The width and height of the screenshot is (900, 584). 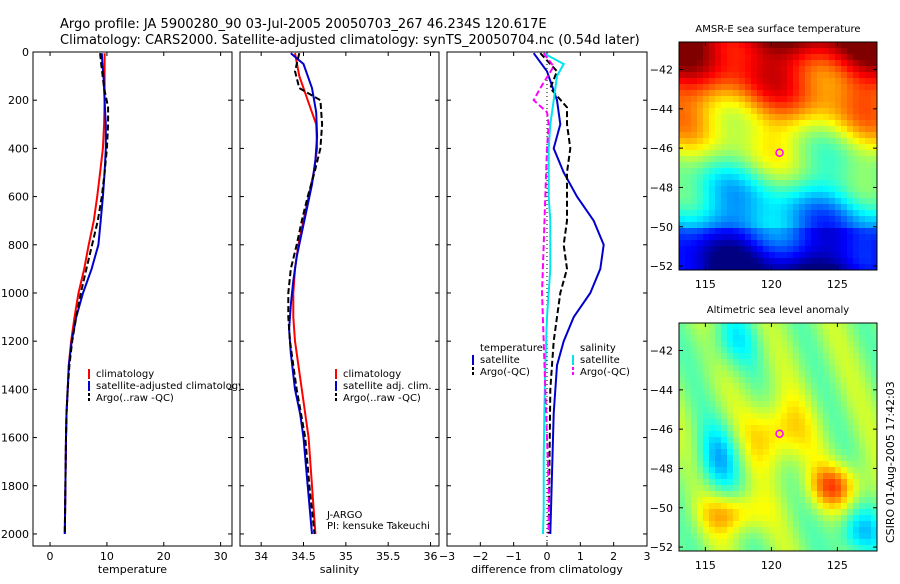 I want to click on y-tick-label: −42, so click(x=661, y=70).